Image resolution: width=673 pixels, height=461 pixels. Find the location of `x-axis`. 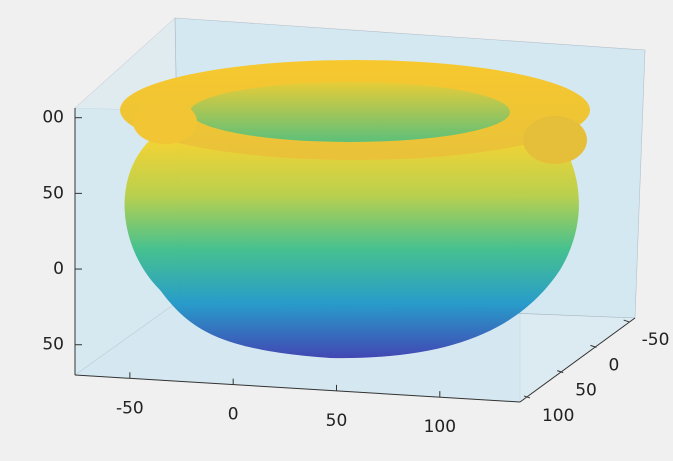

x-axis is located at coordinates (297, 388).